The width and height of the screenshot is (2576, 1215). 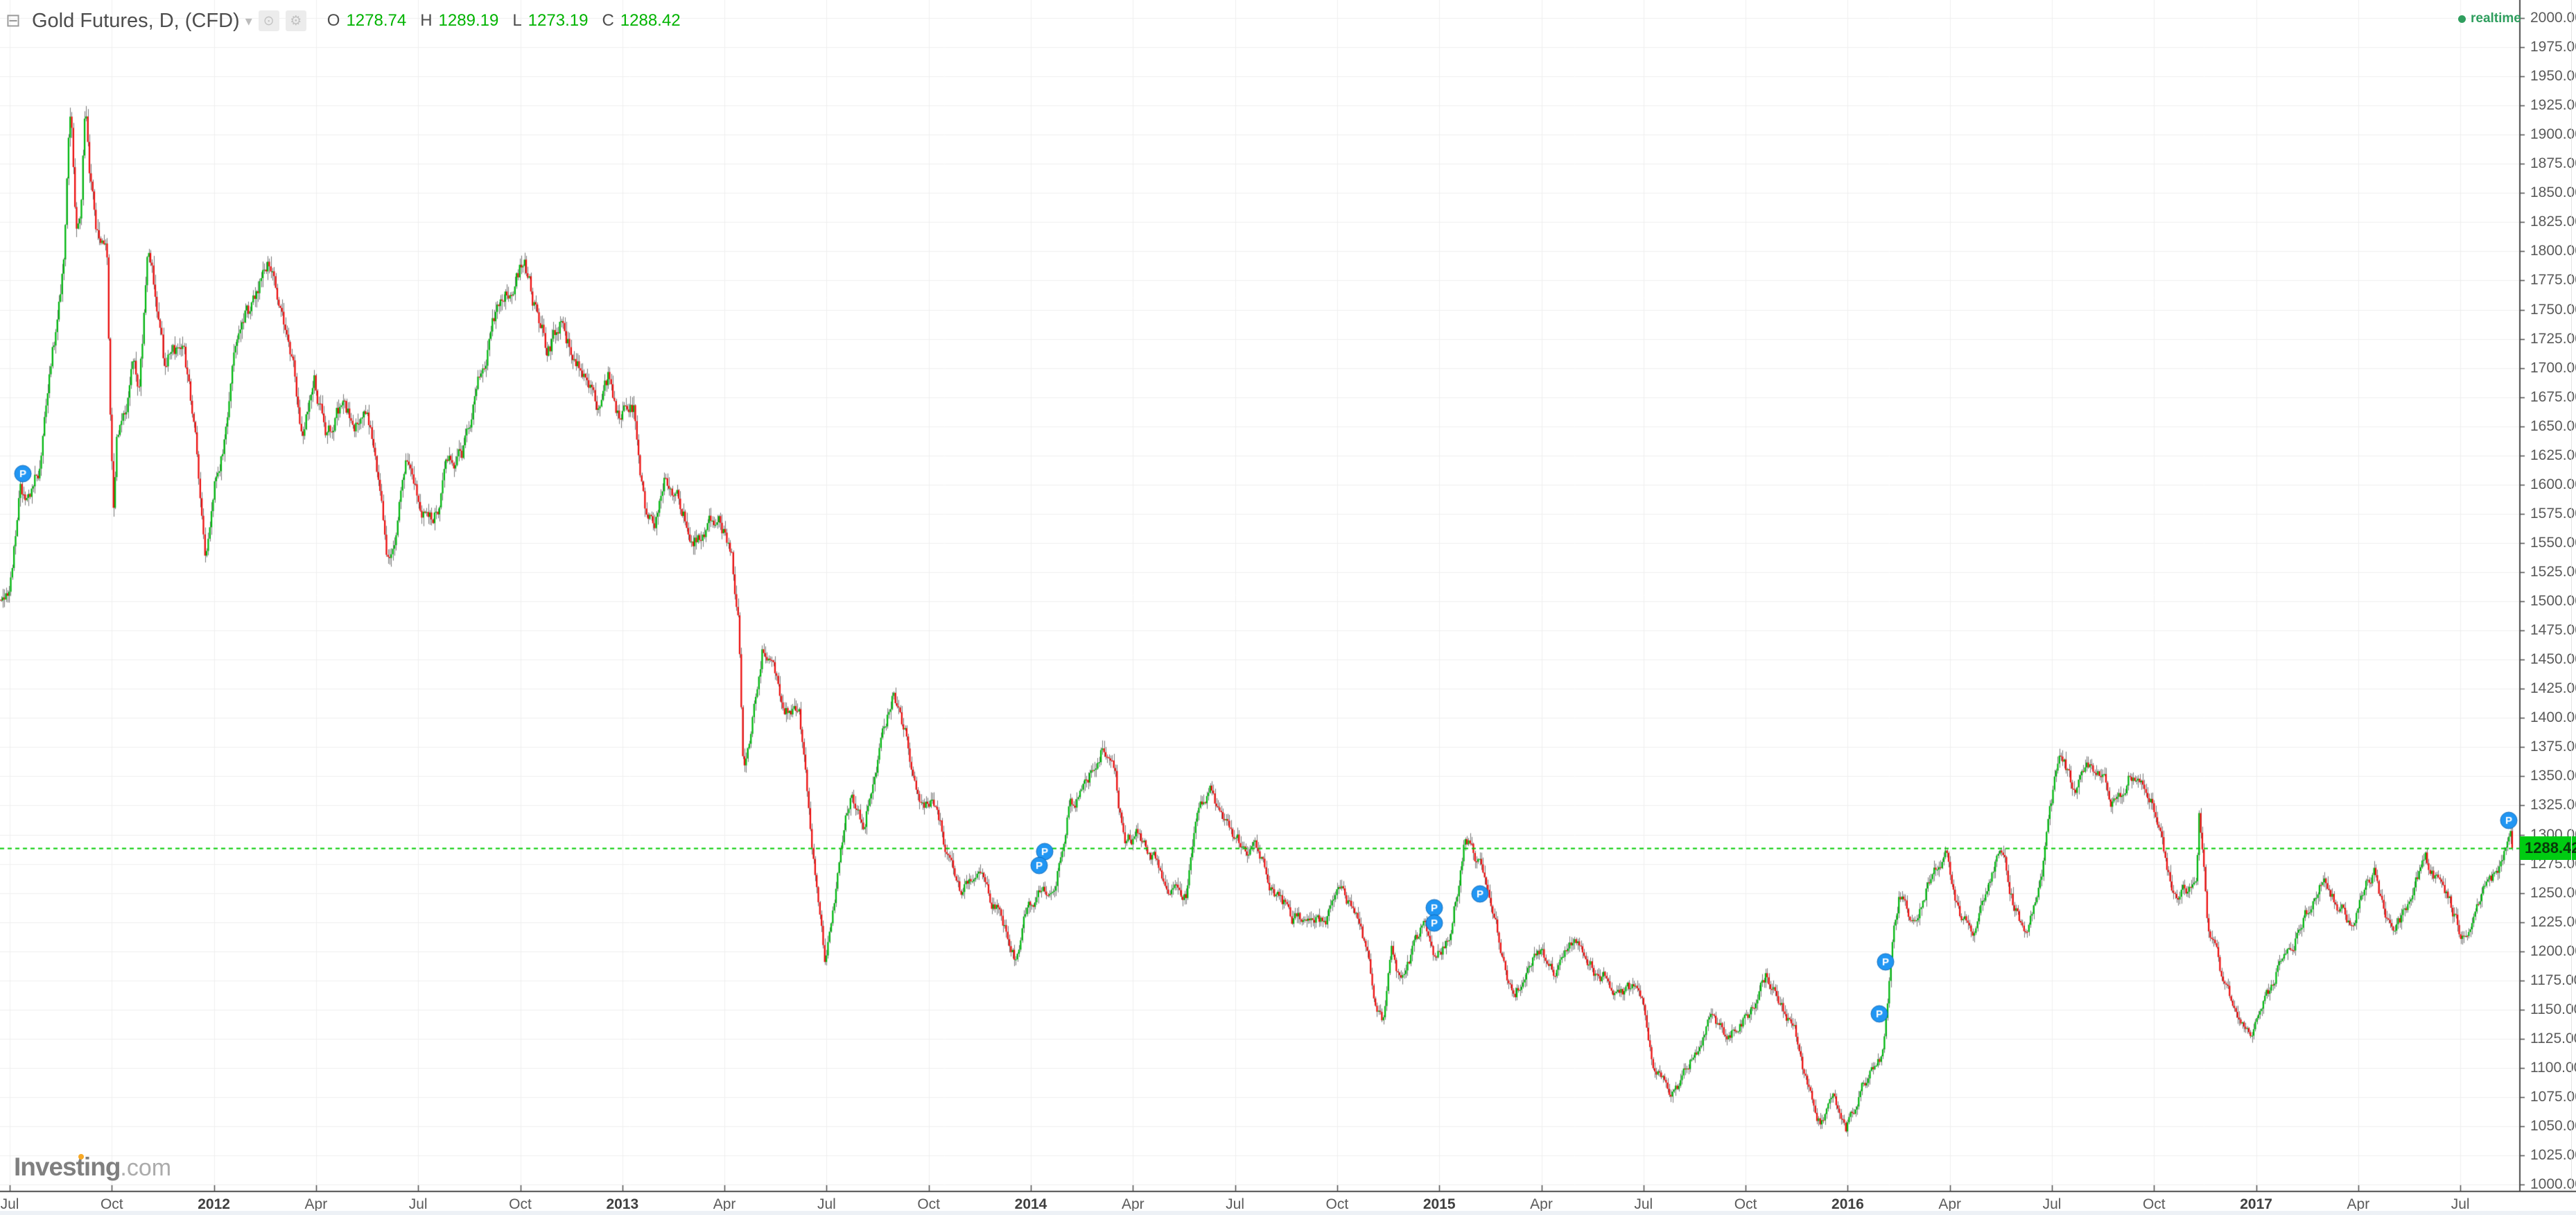 I want to click on price-tick-label: 1625.00, so click(x=2553, y=455).